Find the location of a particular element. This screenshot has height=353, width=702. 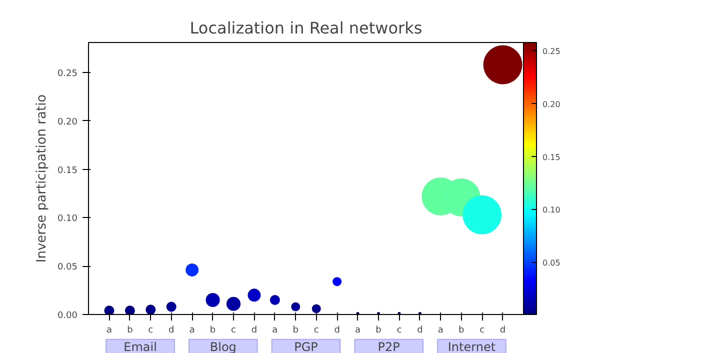

y-tick-label: 0.00 is located at coordinates (67, 316).